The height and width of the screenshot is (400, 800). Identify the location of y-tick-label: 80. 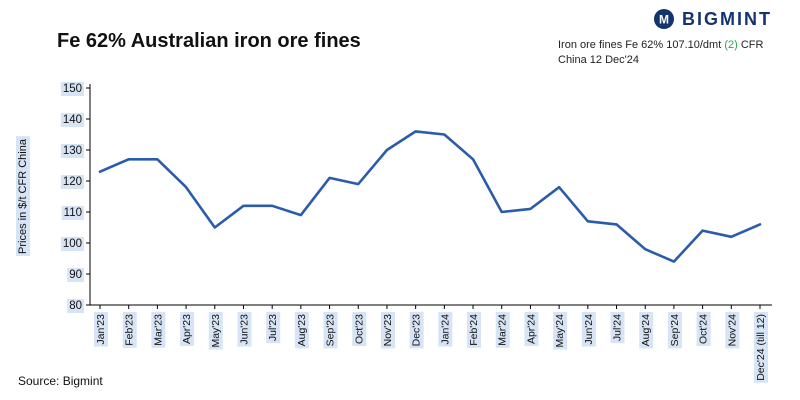
(75, 306).